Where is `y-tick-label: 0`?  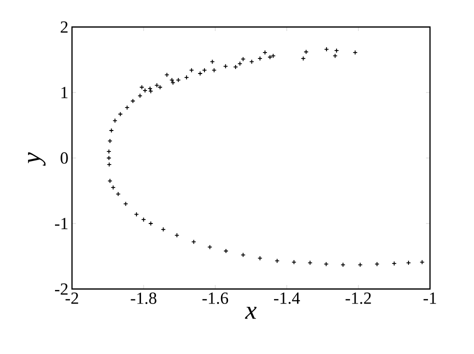
y-tick-label: 0 is located at coordinates (64, 158).